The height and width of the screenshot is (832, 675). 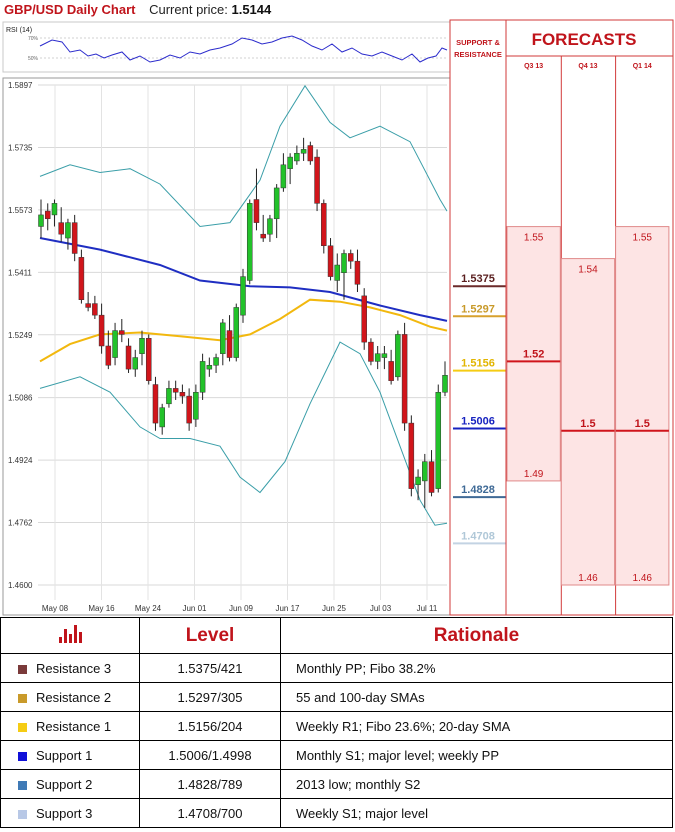 I want to click on table-header-row: Level Rationale, so click(x=336, y=635).